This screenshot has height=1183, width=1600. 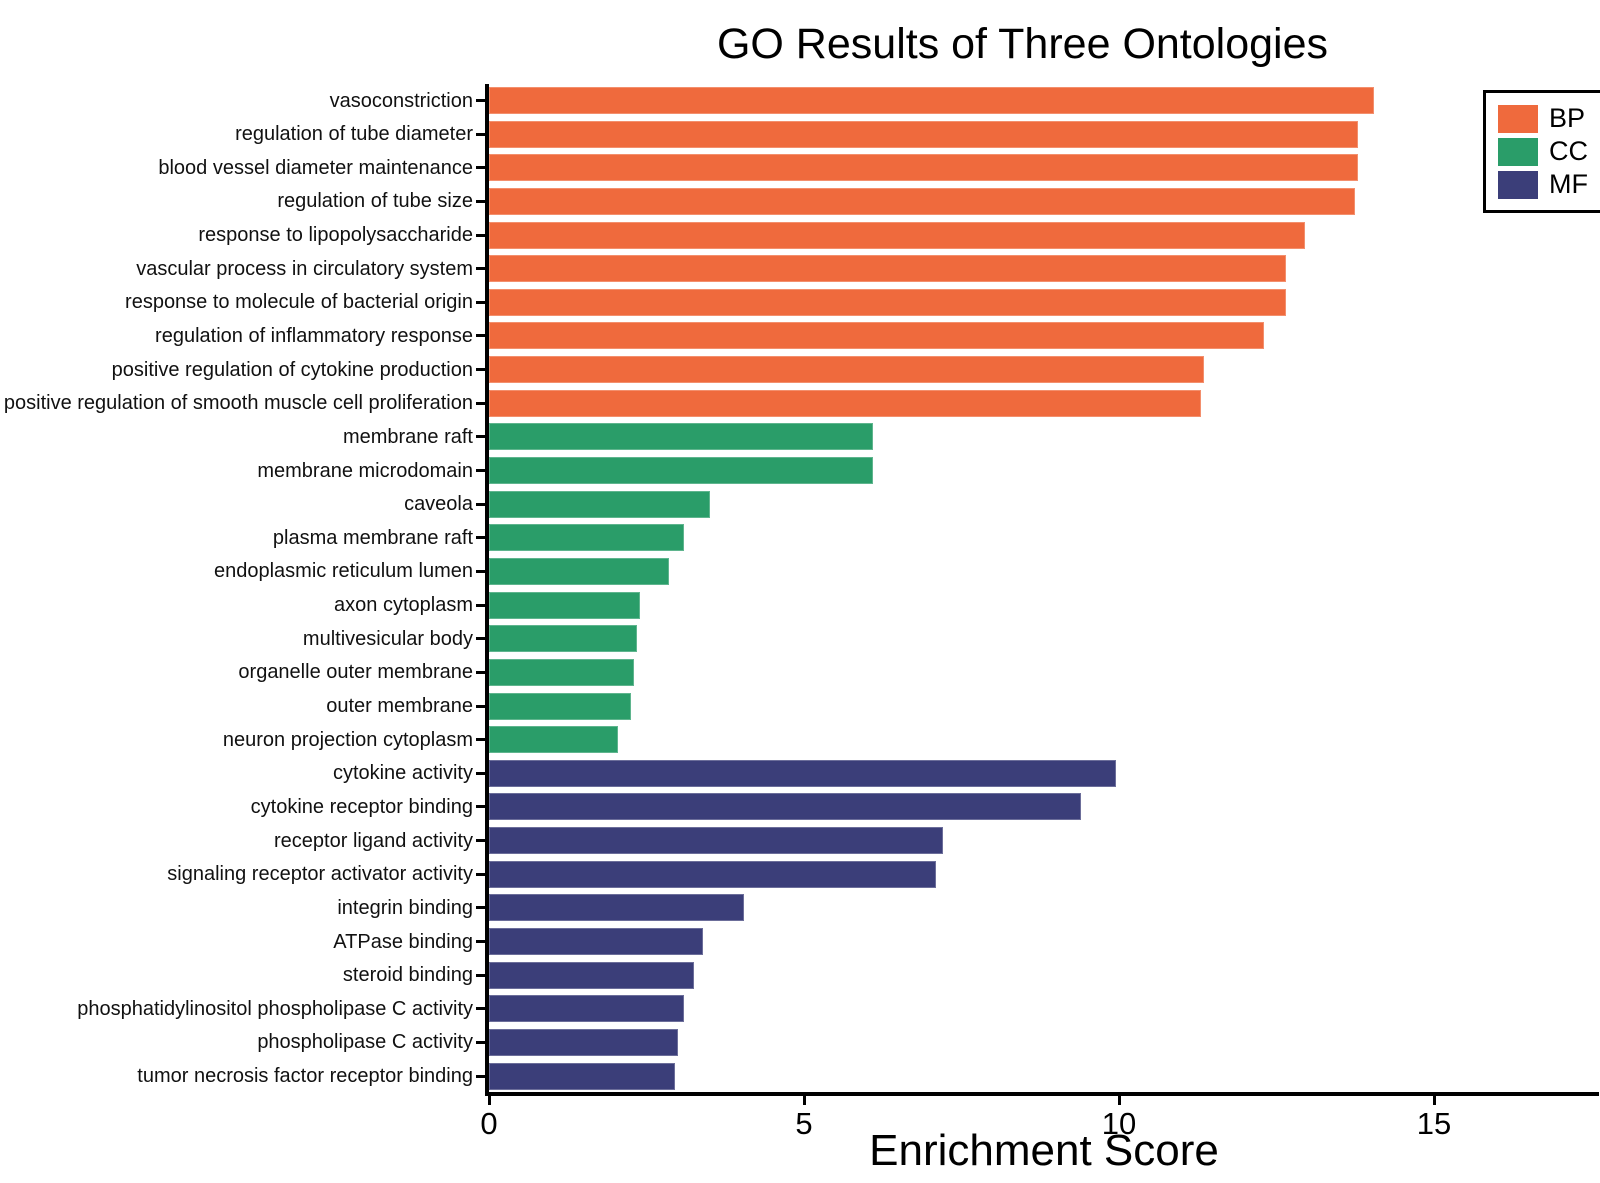 I want to click on y-label: organelle outer membrane, so click(x=355, y=672).